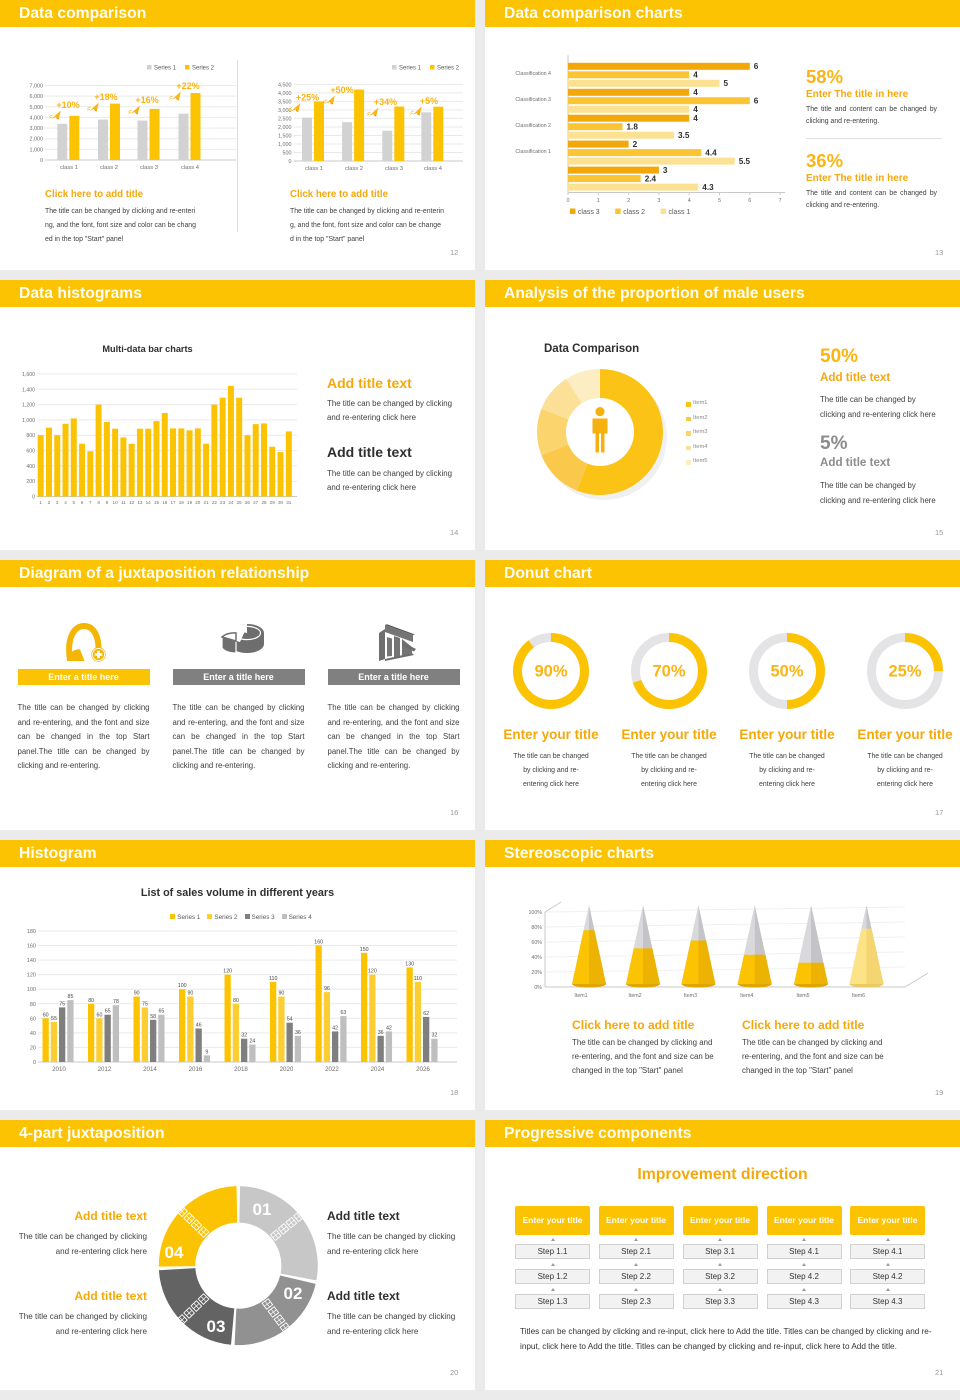  What do you see at coordinates (240, 502) in the screenshot?
I see `svg-text: 25` at bounding box center [240, 502].